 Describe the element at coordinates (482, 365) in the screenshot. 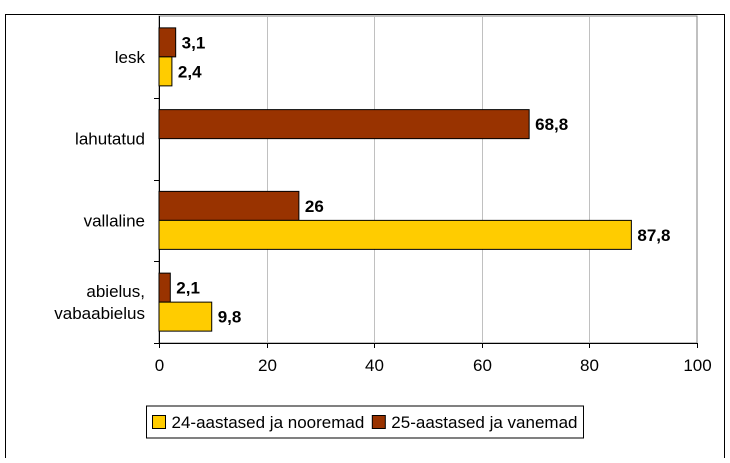

I see `x-tick-label: 60` at that location.